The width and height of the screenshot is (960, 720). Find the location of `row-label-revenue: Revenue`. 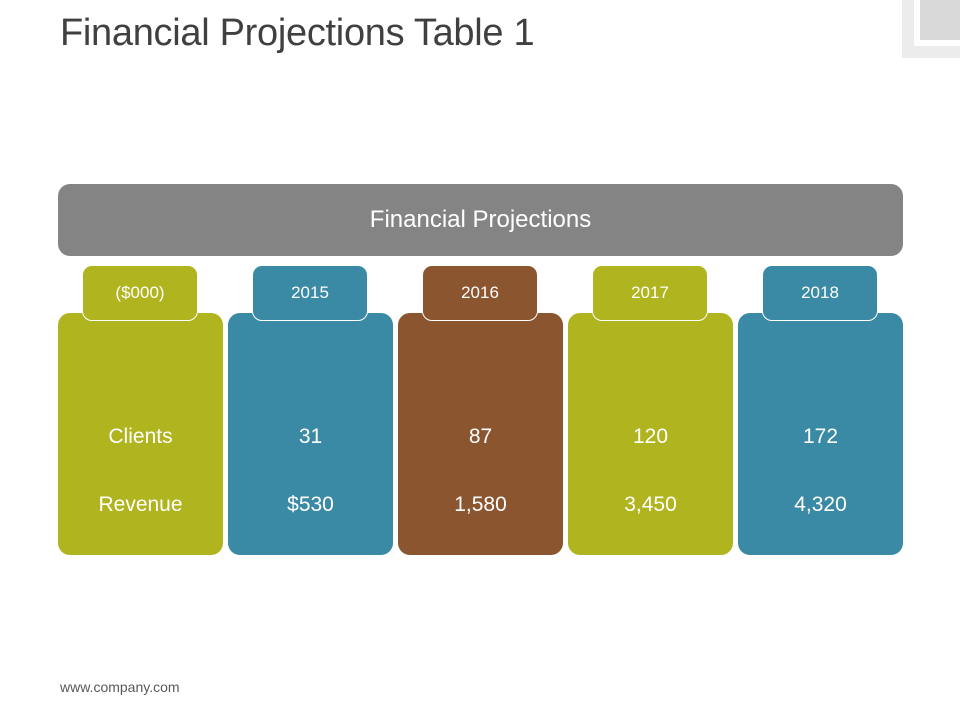

row-label-revenue: Revenue is located at coordinates (140, 504).